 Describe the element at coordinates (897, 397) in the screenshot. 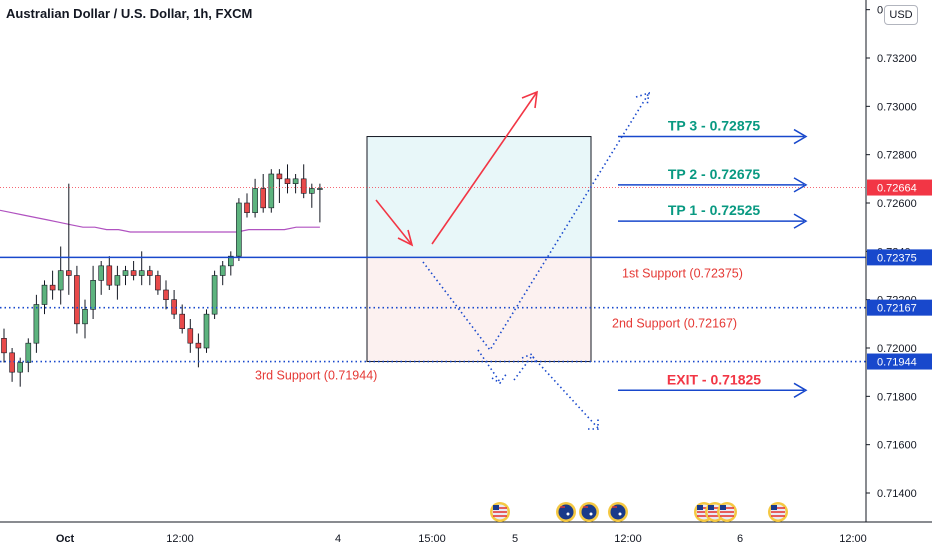

I see `y-tick-label-2: 0.71800` at that location.